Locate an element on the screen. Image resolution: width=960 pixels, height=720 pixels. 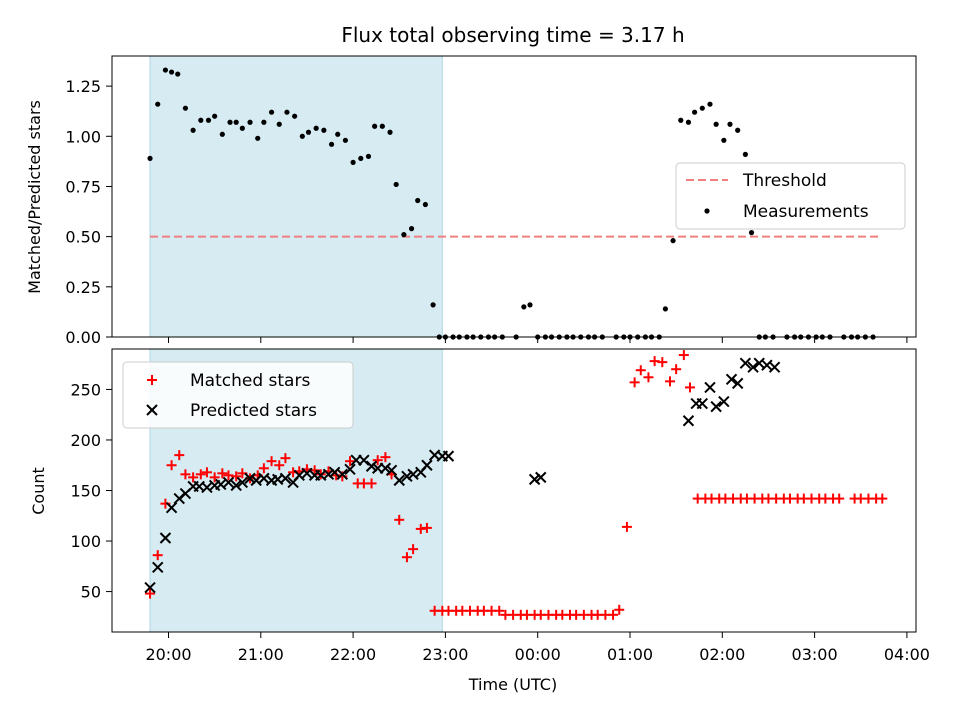
legend-measurements-swatch is located at coordinates (707, 211).